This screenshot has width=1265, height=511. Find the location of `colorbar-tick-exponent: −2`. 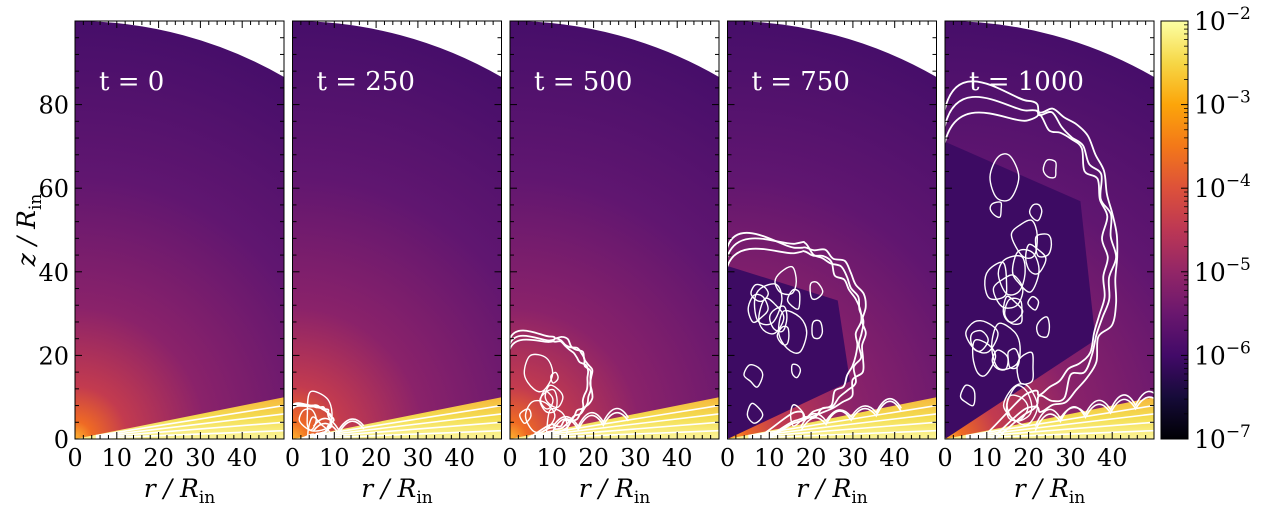

colorbar-tick-exponent: −2 is located at coordinates (1238, 14).